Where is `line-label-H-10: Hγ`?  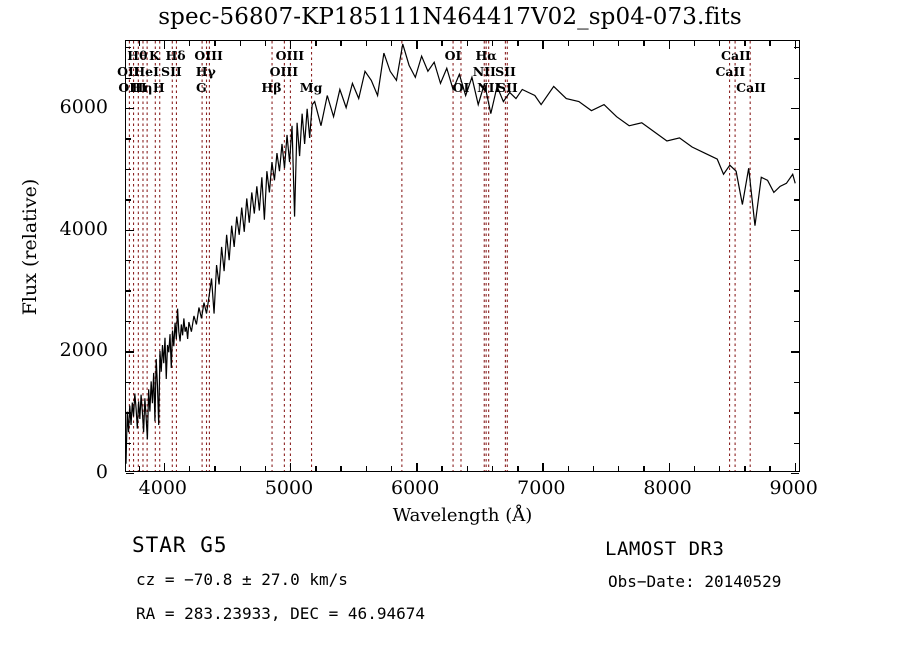
line-label-H-10: Hγ is located at coordinates (205, 71).